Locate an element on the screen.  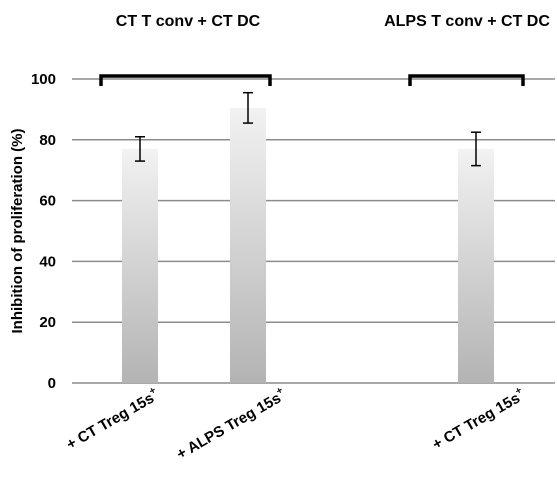
y-tick-label: 0 is located at coordinates (52, 383).